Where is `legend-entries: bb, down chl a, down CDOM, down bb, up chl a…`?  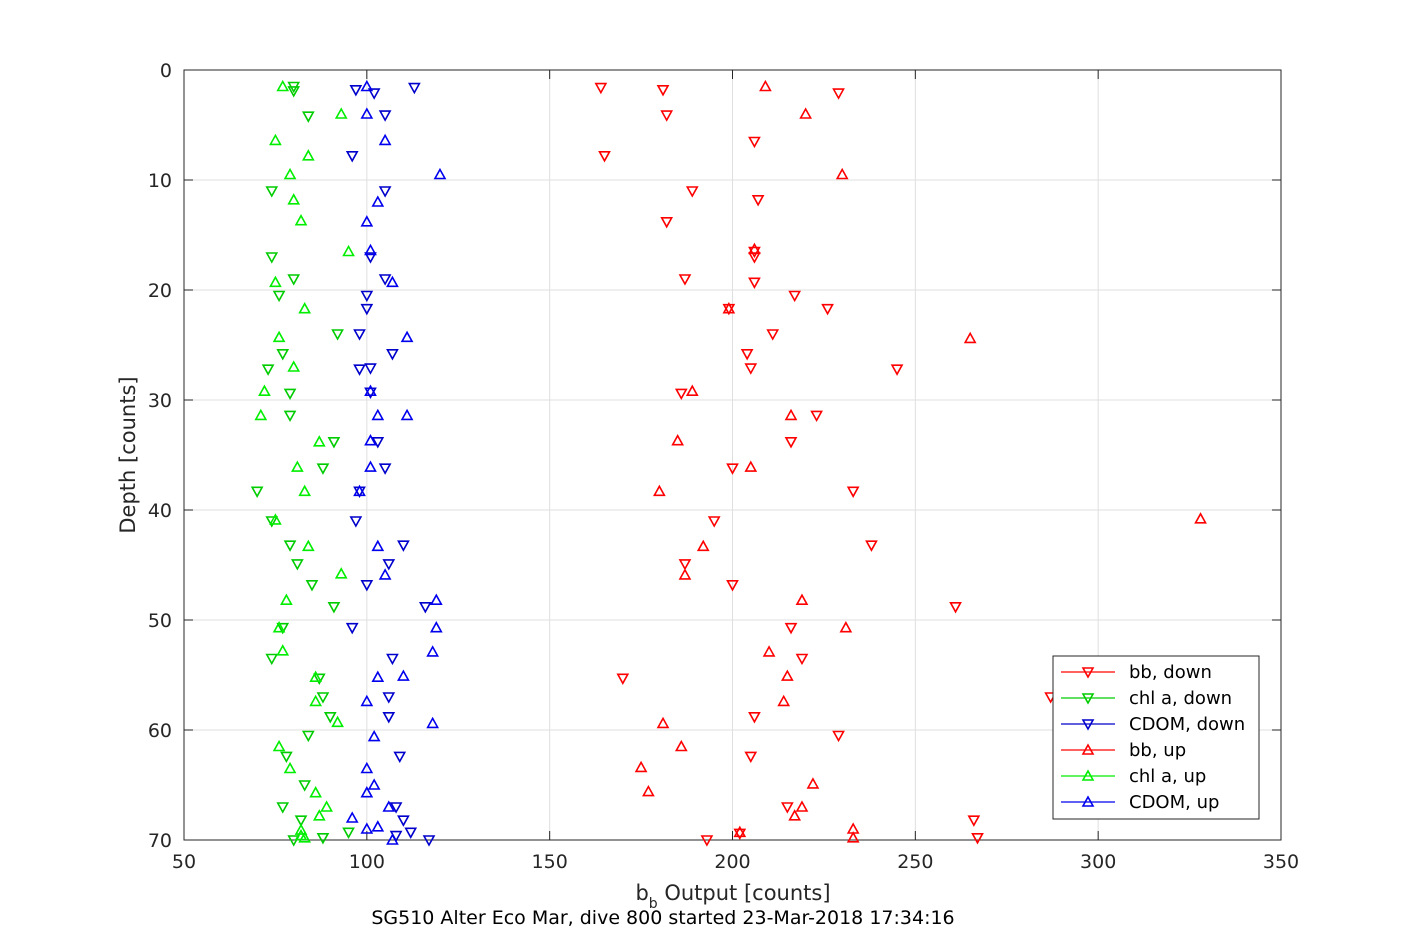
legend-entries: bb, down chl a, down CDOM, down bb, up chl a… is located at coordinates (1153, 737).